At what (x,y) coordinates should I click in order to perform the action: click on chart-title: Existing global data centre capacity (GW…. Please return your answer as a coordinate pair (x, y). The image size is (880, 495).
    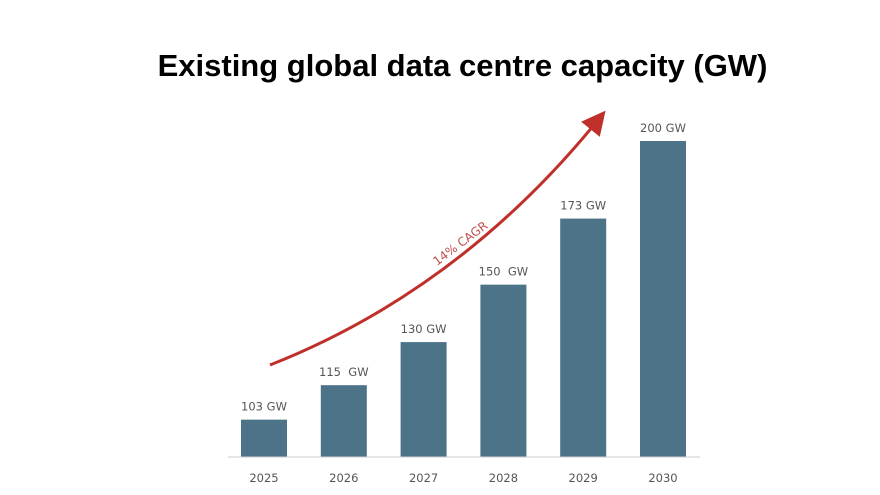
    Looking at the image, I should click on (462, 65).